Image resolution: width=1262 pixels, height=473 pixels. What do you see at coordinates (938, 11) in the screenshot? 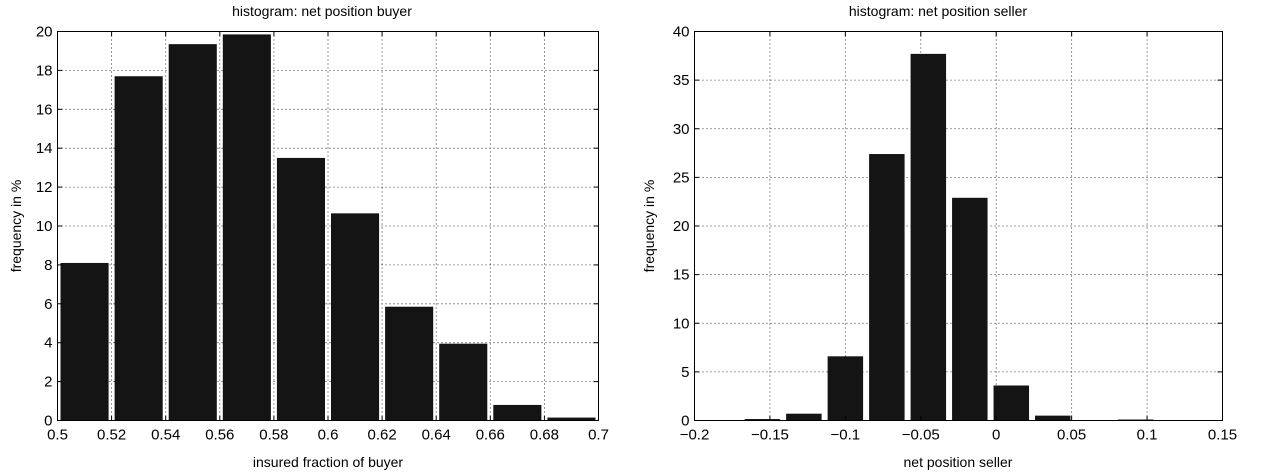
I see `chart-title: histogram: net position seller` at bounding box center [938, 11].